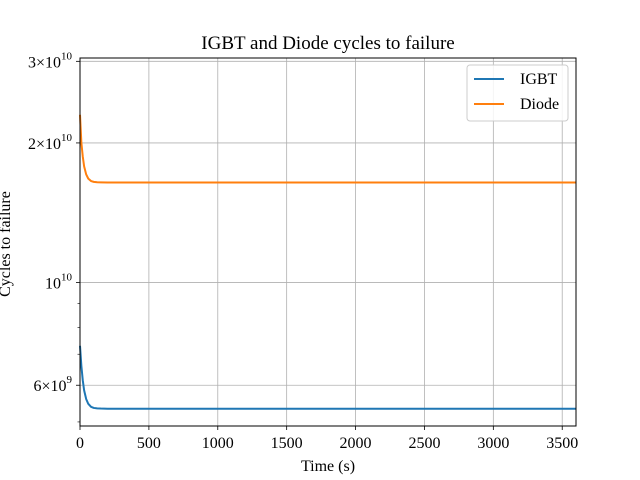 Image resolution: width=640 pixels, height=480 pixels. Describe the element at coordinates (218, 443) in the screenshot. I see `x-tick-label: 1000` at that location.